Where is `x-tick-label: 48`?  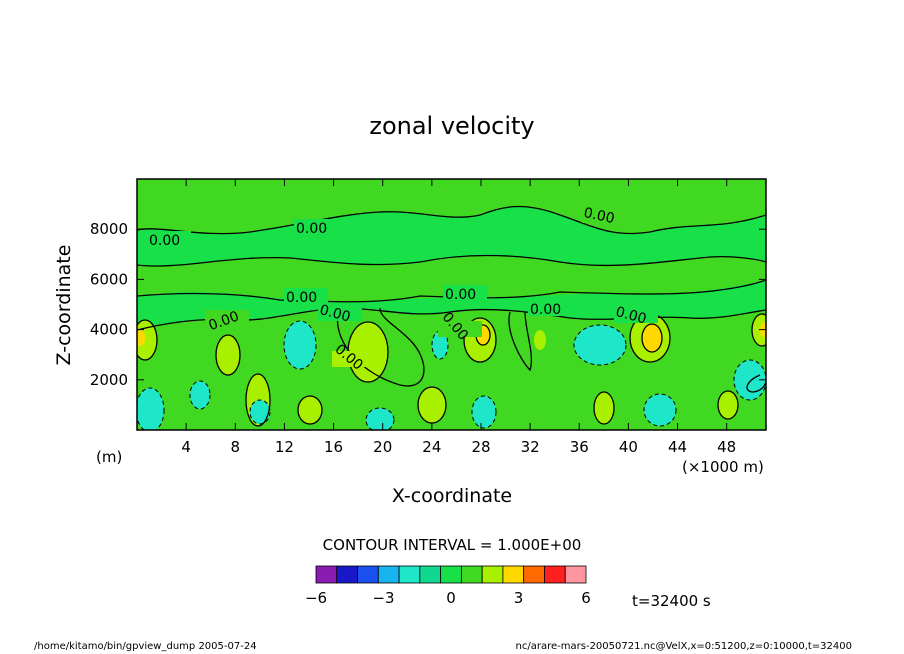 x-tick-label: 48 is located at coordinates (726, 447).